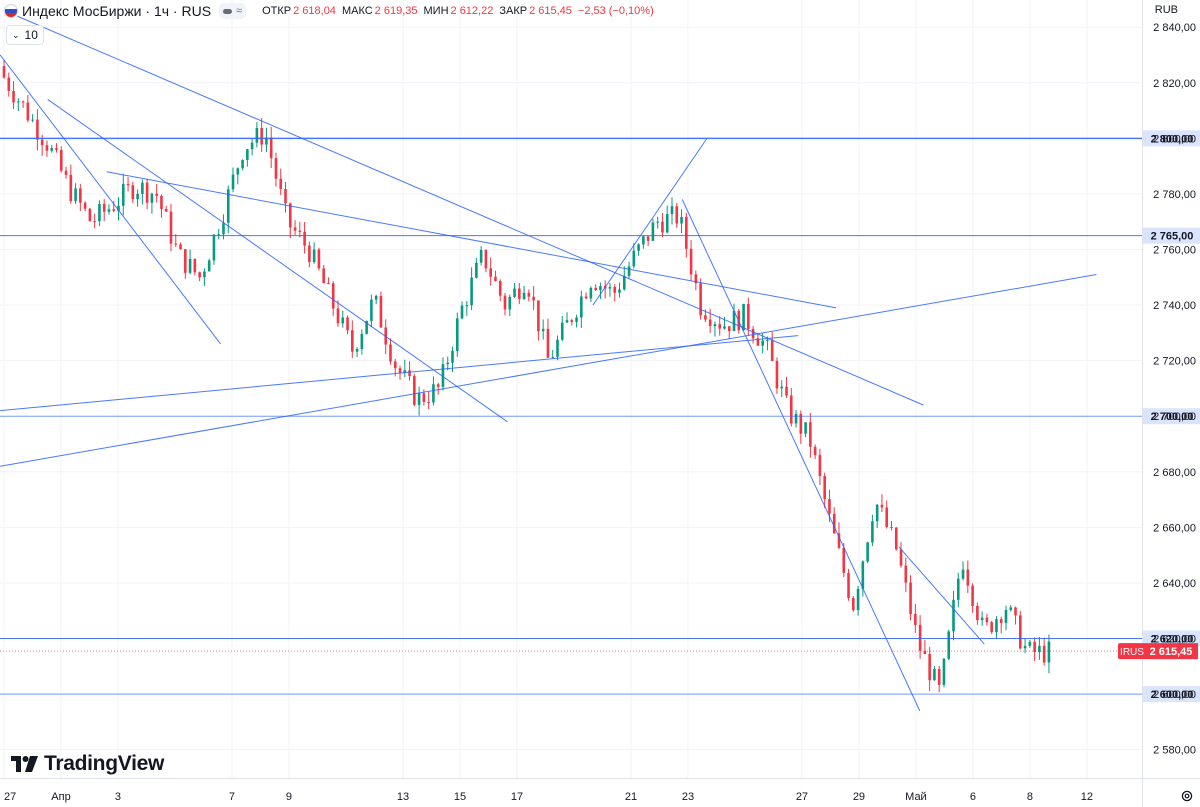 This screenshot has height=807, width=1200. Describe the element at coordinates (357, 11) in the screenshot. I see `high-label: МАКС` at that location.